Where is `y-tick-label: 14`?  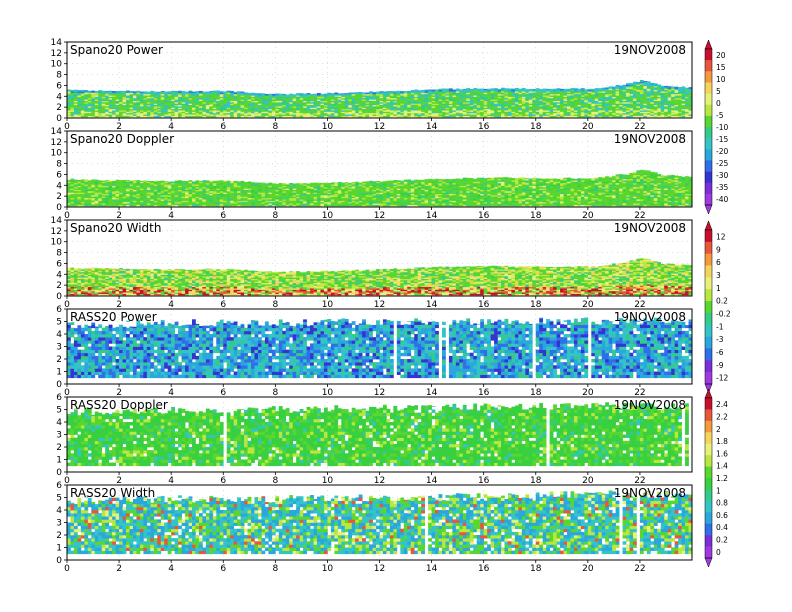 y-tick-label: 14 is located at coordinates (57, 43).